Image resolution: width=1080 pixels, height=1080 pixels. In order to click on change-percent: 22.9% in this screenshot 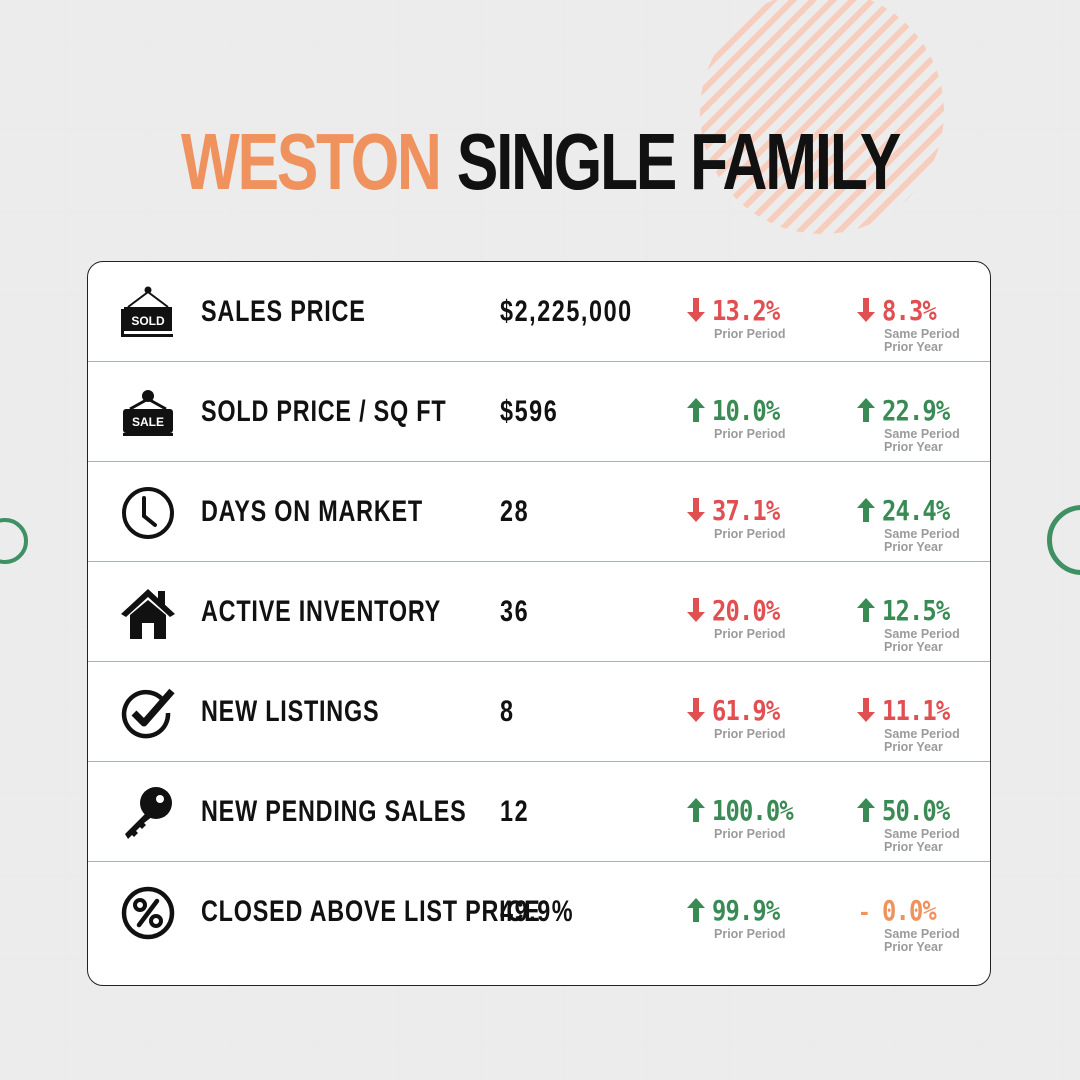, I will do `click(916, 410)`.